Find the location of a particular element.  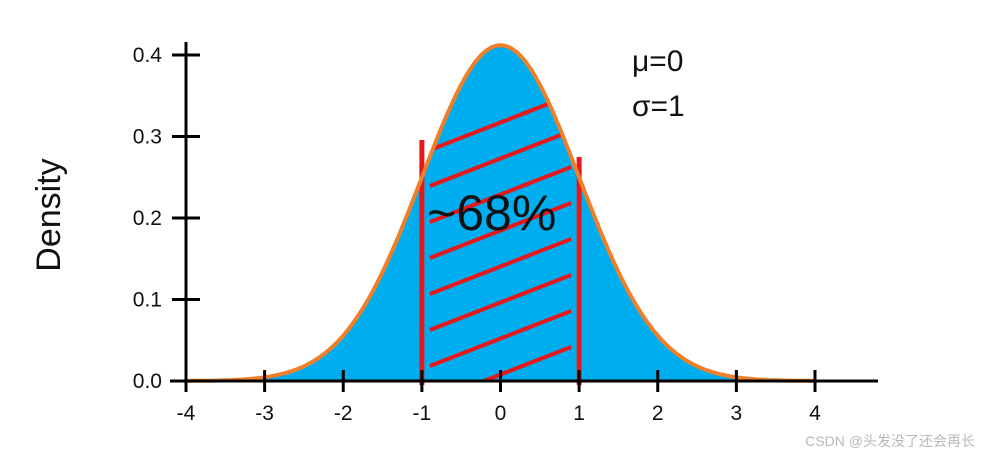

x-tick-label: -4 is located at coordinates (186, 413).